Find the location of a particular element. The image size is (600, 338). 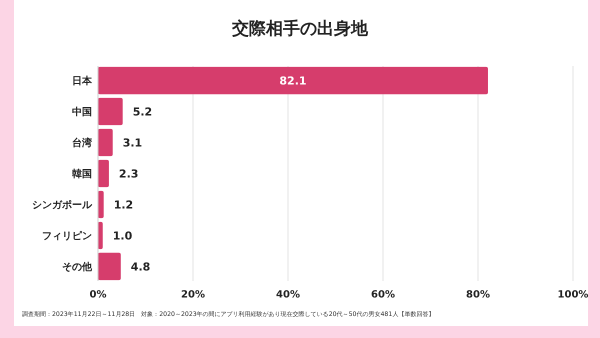

x-tick-label: 20% is located at coordinates (193, 295).